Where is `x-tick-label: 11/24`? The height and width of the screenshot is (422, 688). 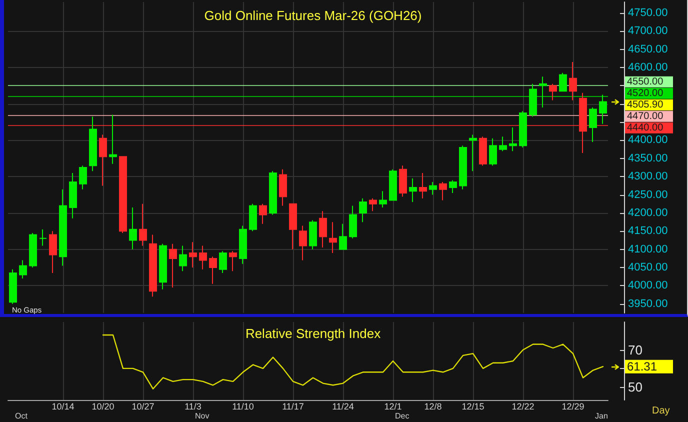 x-tick-label: 11/24 is located at coordinates (343, 407).